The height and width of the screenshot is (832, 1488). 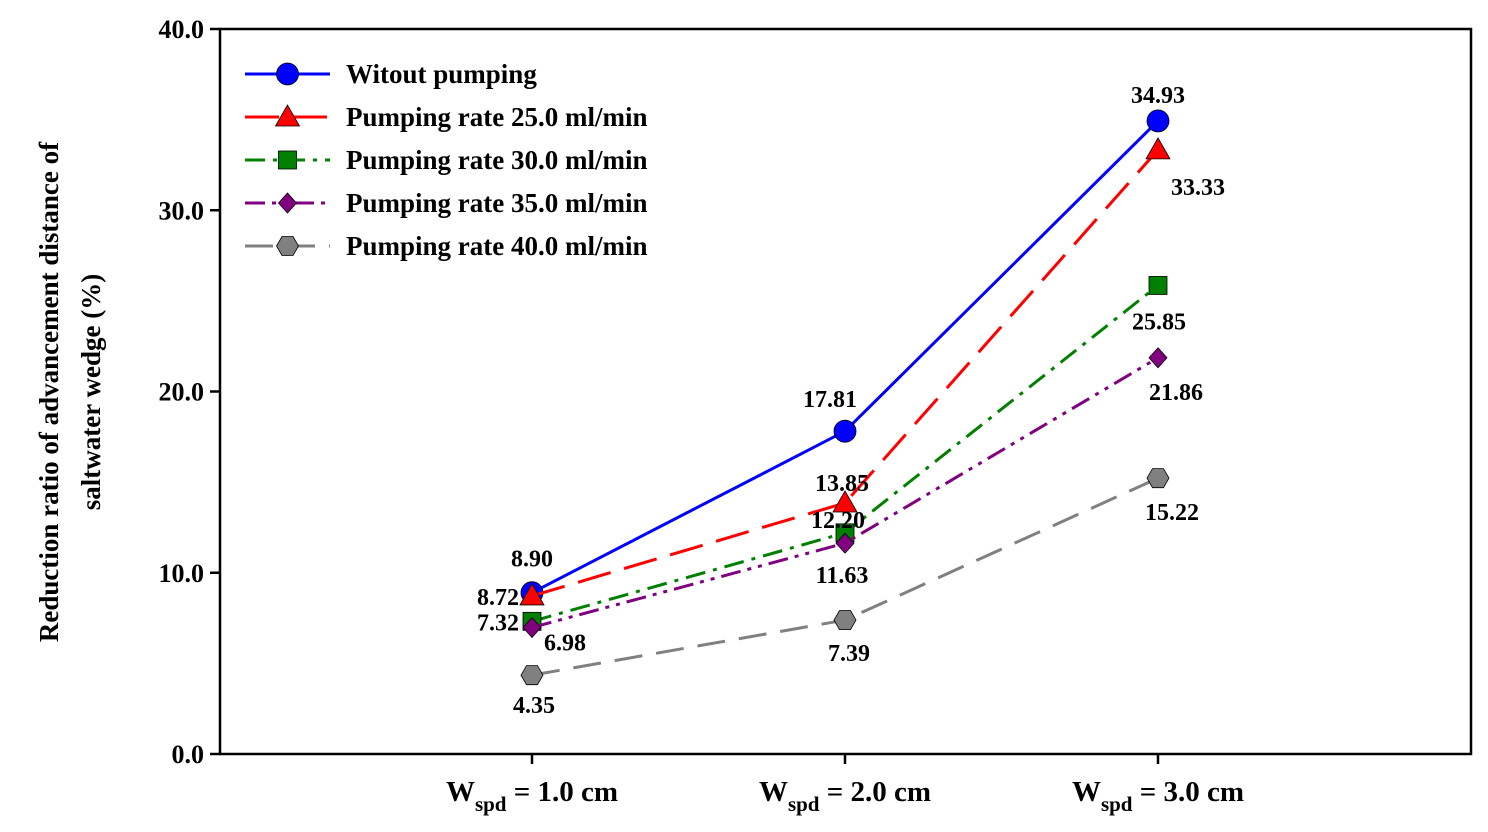 What do you see at coordinates (441, 74) in the screenshot?
I see `legend-label: Witout pumping` at bounding box center [441, 74].